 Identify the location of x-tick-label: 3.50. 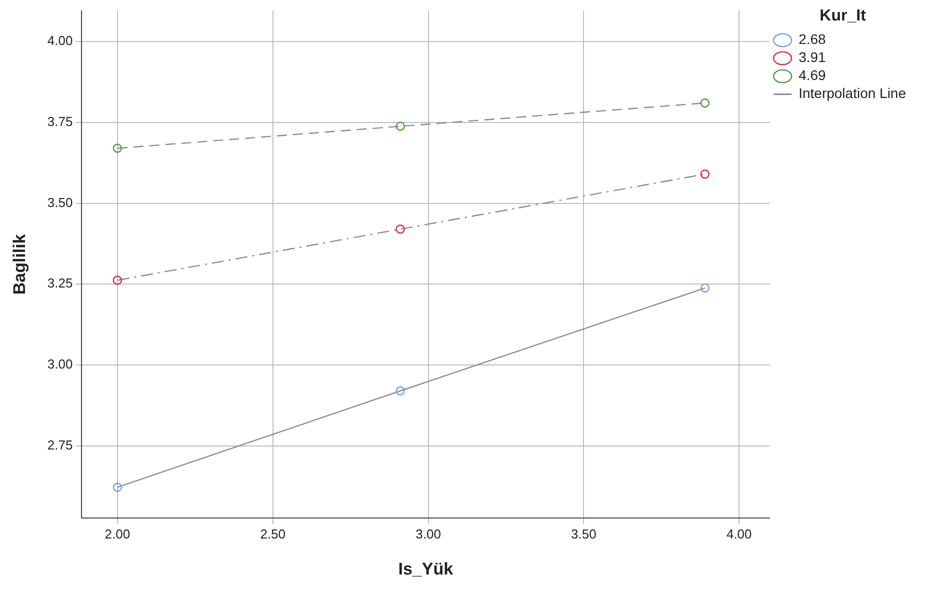
(583, 534).